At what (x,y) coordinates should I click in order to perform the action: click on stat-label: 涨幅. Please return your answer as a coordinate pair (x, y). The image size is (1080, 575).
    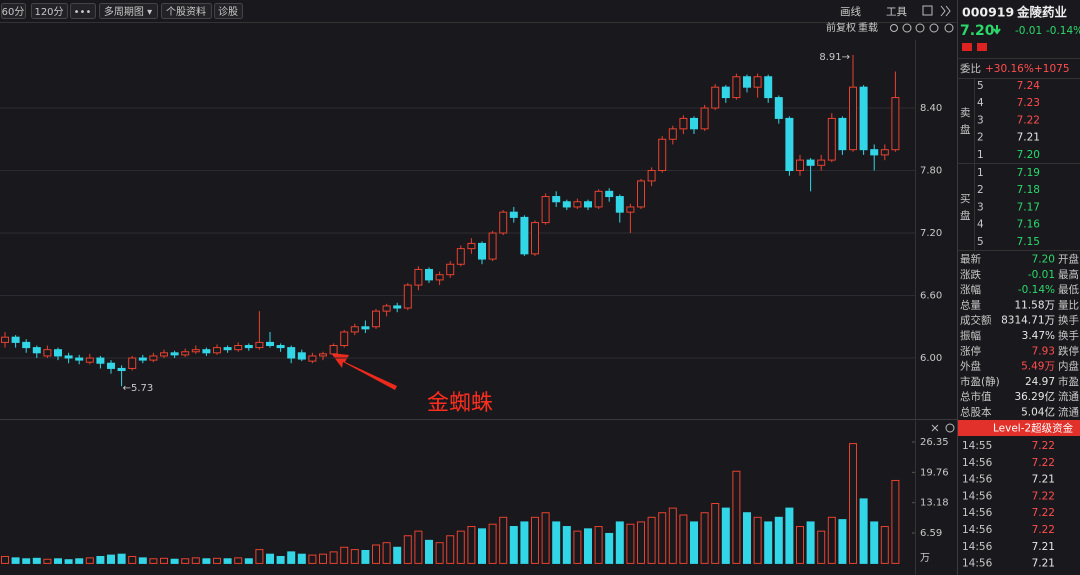
    Looking at the image, I should click on (970, 289).